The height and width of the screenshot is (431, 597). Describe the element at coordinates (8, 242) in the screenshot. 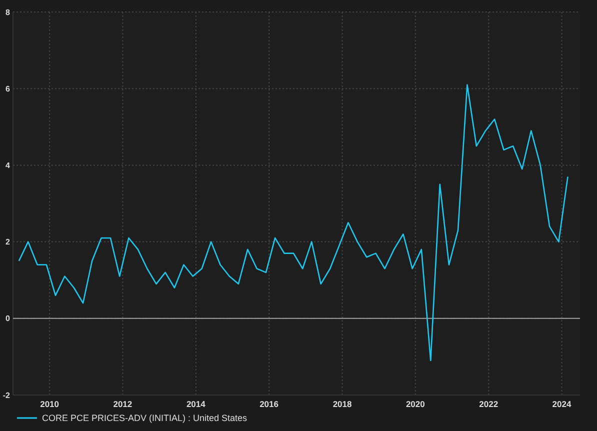

I see `y-tick-label: 2` at that location.